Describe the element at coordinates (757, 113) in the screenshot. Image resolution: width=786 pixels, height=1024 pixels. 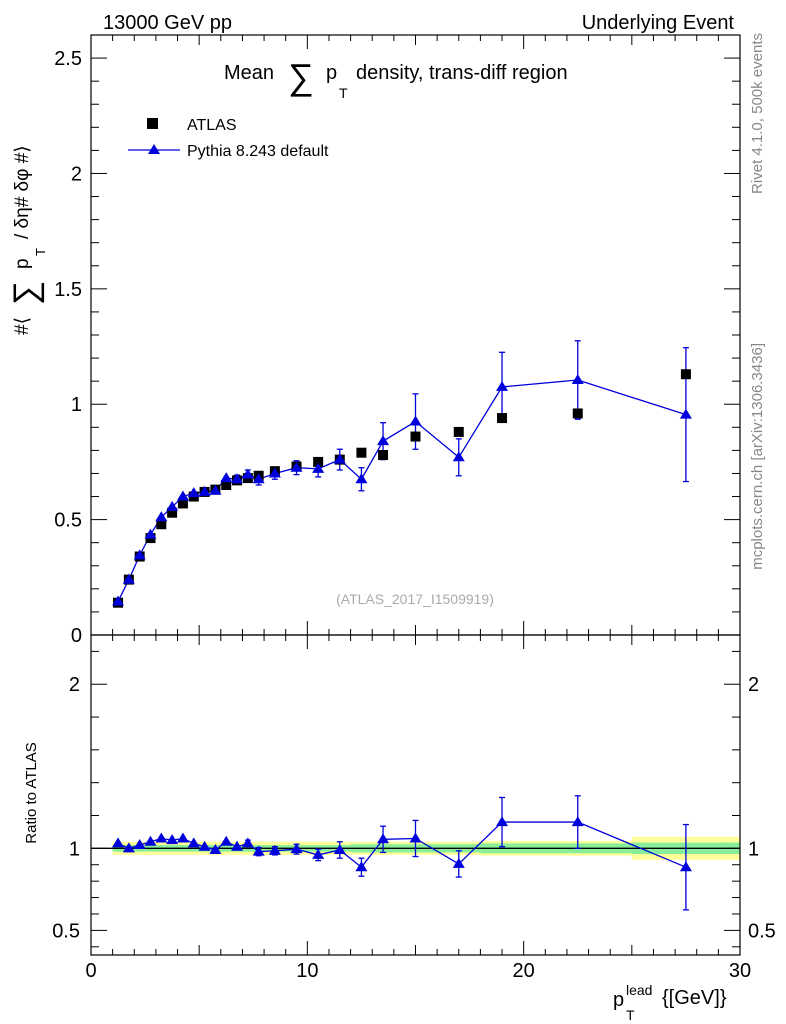
I see `rivet-label: Rivet 4.1.0, 500k events` at that location.